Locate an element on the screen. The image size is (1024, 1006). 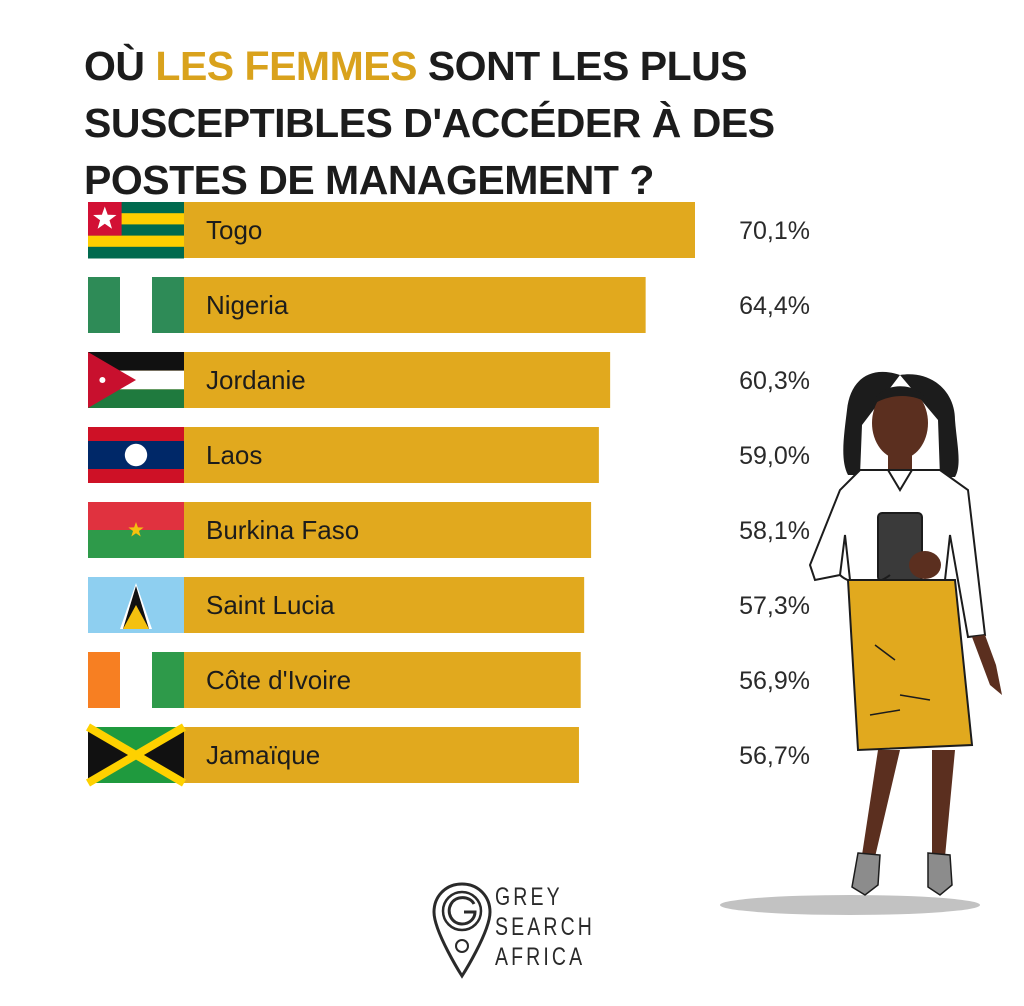
value-label: 59,0% is located at coordinates (774, 456).